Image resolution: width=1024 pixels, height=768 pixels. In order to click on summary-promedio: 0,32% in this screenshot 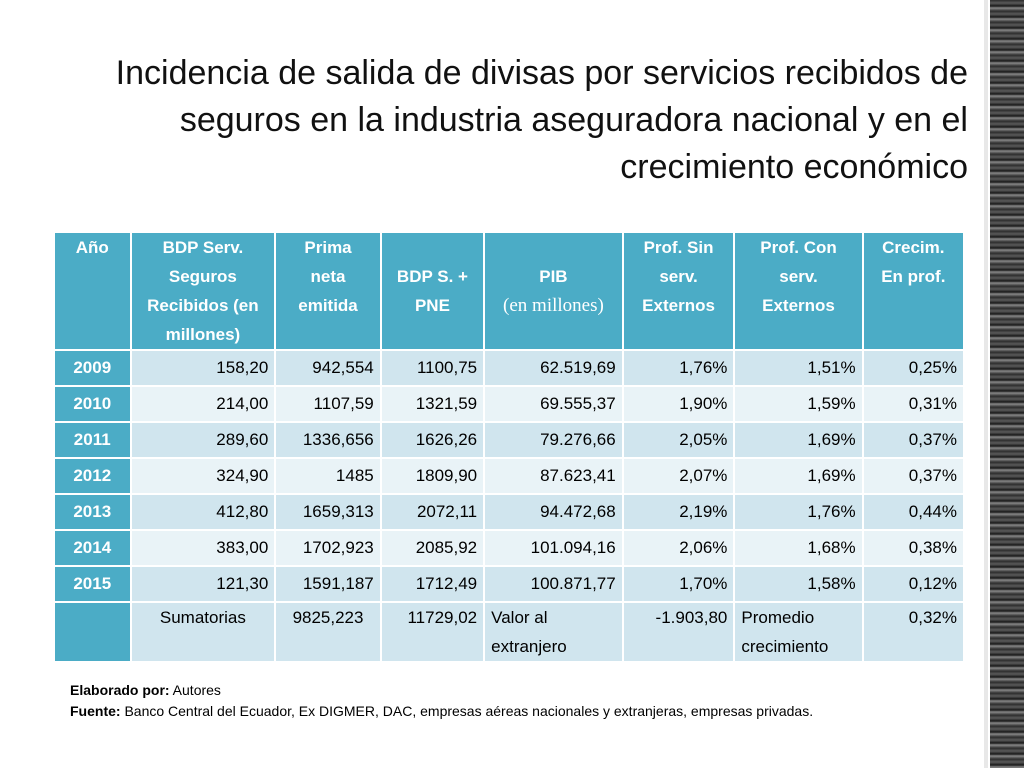, I will do `click(913, 632)`.